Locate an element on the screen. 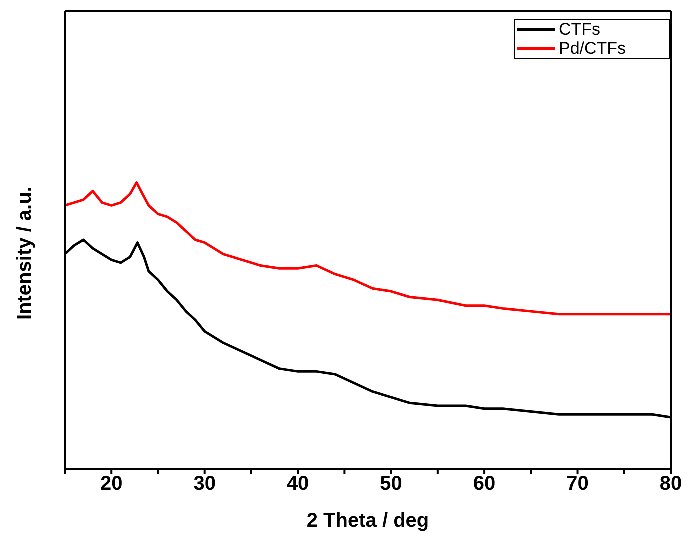 The width and height of the screenshot is (694, 543). legend-label: CTFs is located at coordinates (580, 29).